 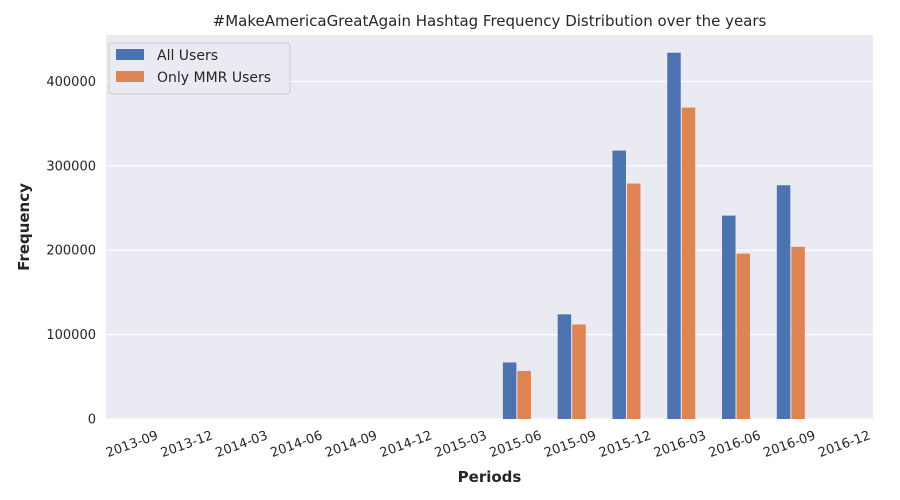 What do you see at coordinates (680, 444) in the screenshot?
I see `x-tick-label: 2016-03` at bounding box center [680, 444].